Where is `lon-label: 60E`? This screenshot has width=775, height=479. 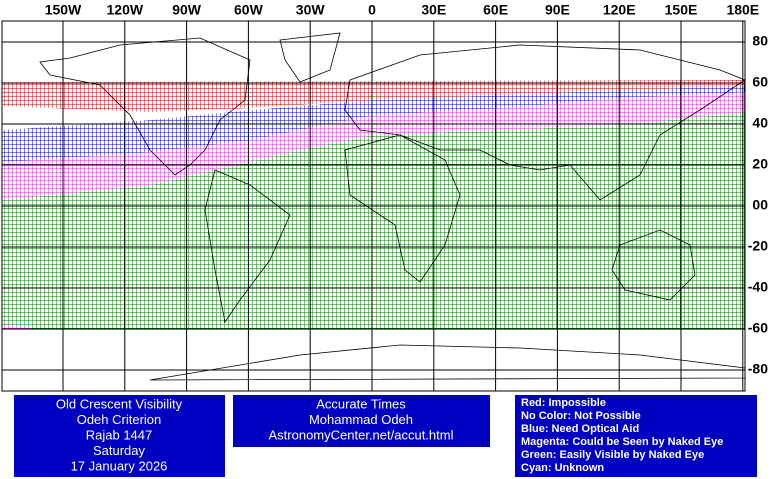
lon-label: 60E is located at coordinates (495, 10).